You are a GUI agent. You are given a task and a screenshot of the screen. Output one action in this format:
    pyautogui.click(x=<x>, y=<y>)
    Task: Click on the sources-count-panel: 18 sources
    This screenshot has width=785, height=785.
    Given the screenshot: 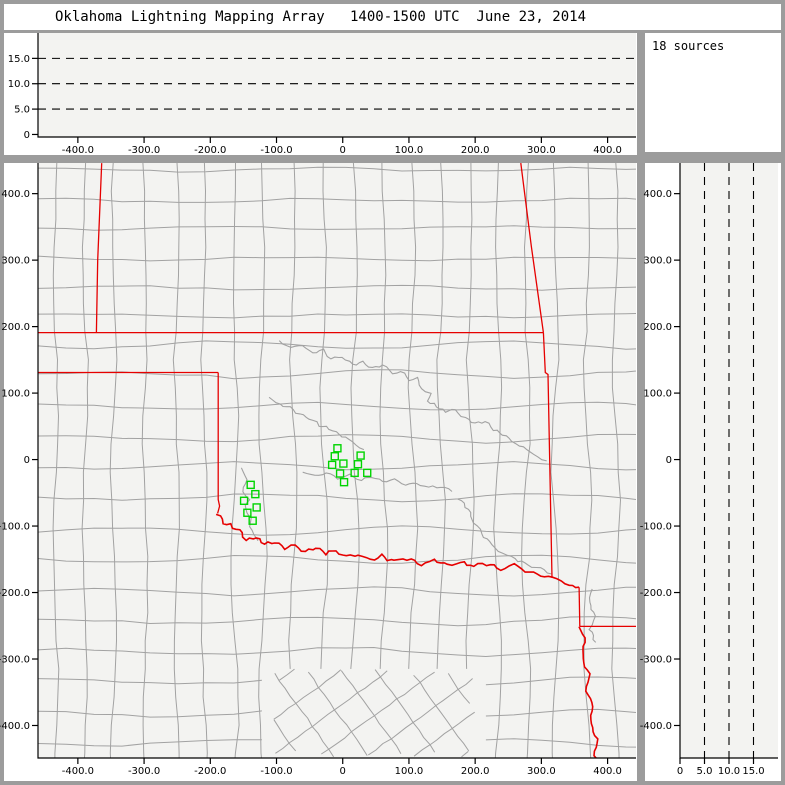 What is the action you would take?
    pyautogui.click(x=713, y=92)
    